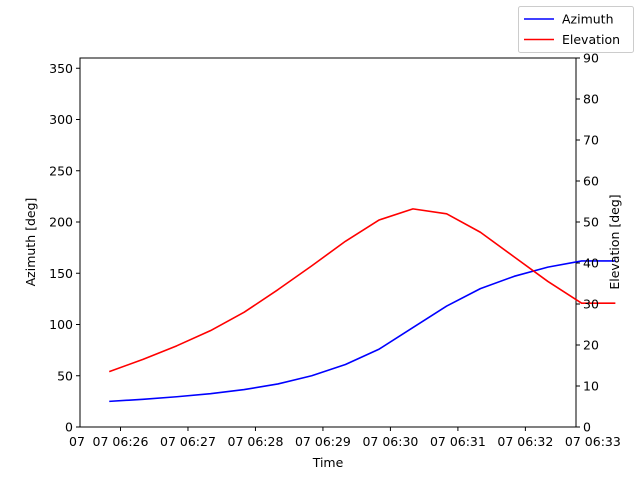 This screenshot has height=480, width=640. What do you see at coordinates (593, 441) in the screenshot?
I see `x-tick-label: 07 06:33` at bounding box center [593, 441].